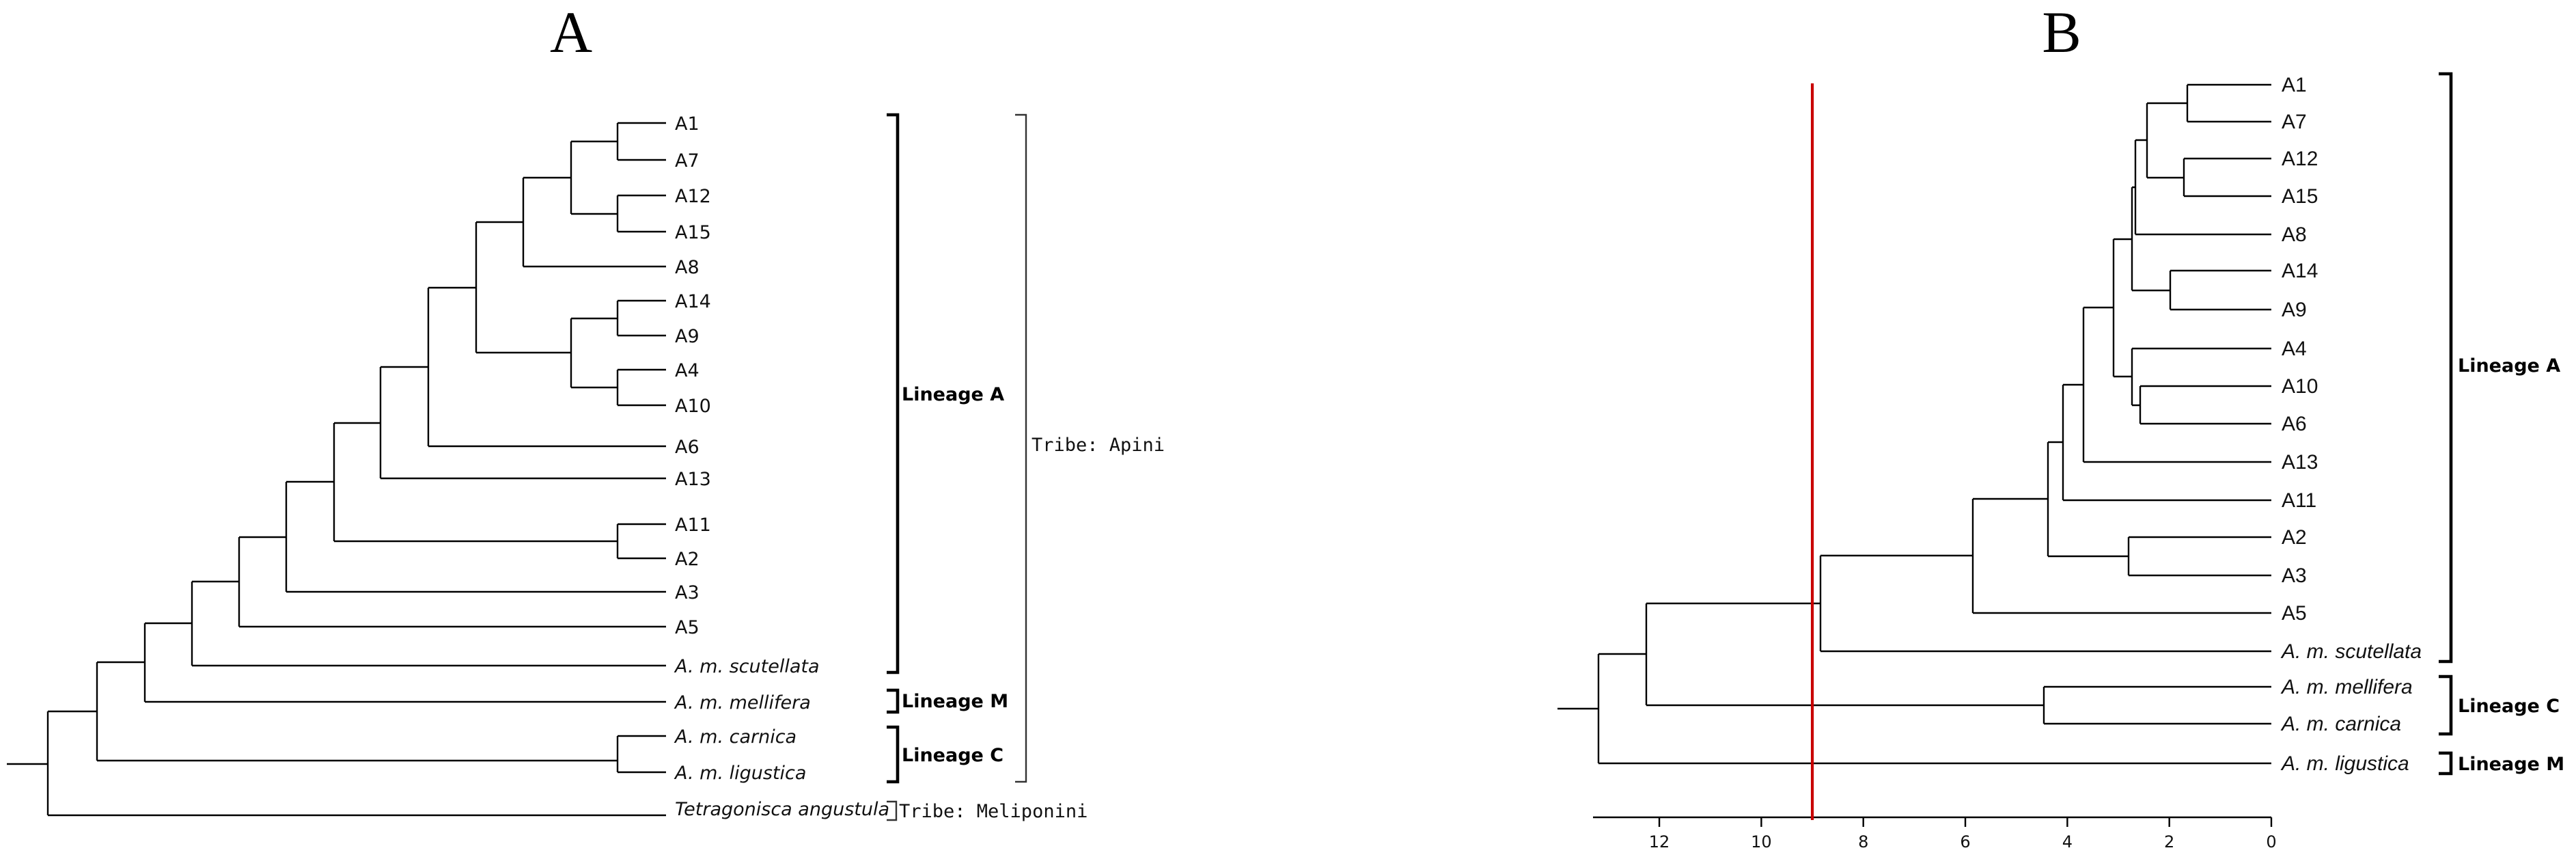 The width and height of the screenshot is (2576, 859). What do you see at coordinates (693, 232) in the screenshot?
I see `leaf-label: A15` at bounding box center [693, 232].